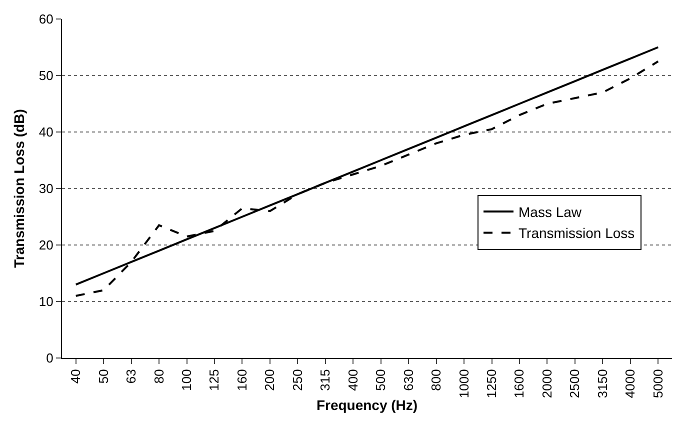 The image size is (684, 433). What do you see at coordinates (46, 132) in the screenshot?
I see `y-tick-label: 40` at bounding box center [46, 132].